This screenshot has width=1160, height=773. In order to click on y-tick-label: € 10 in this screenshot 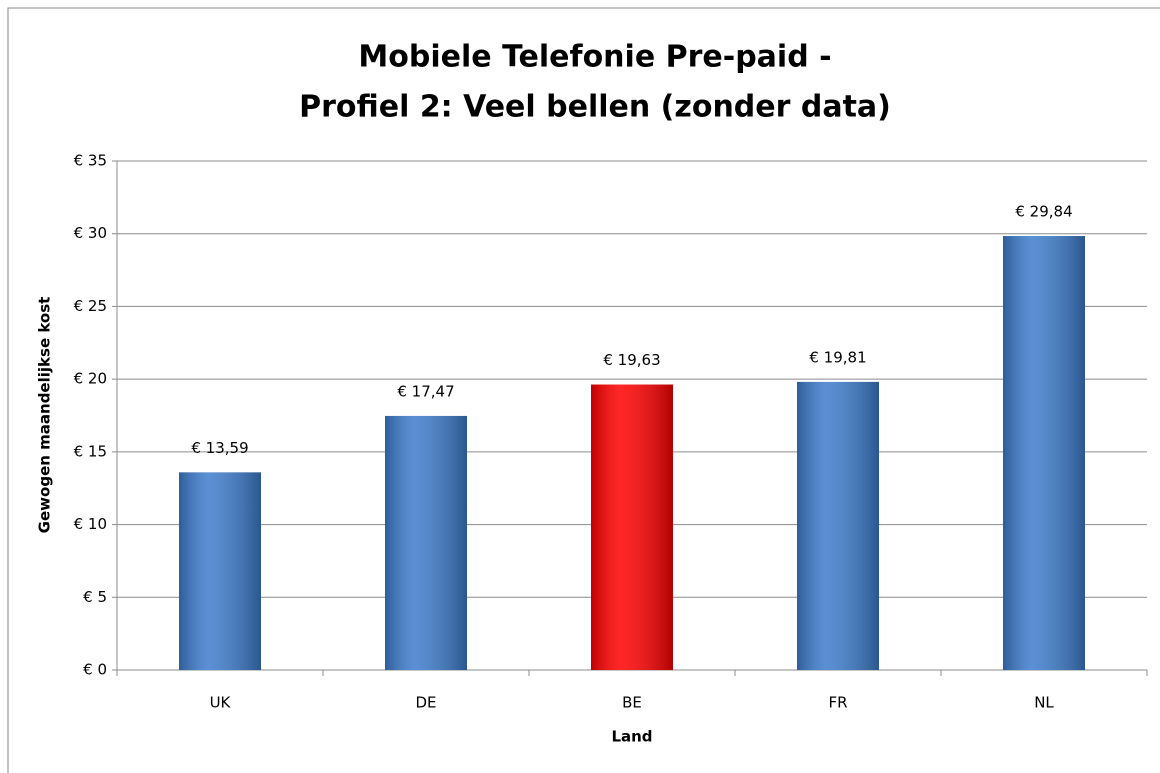, I will do `click(90, 524)`.